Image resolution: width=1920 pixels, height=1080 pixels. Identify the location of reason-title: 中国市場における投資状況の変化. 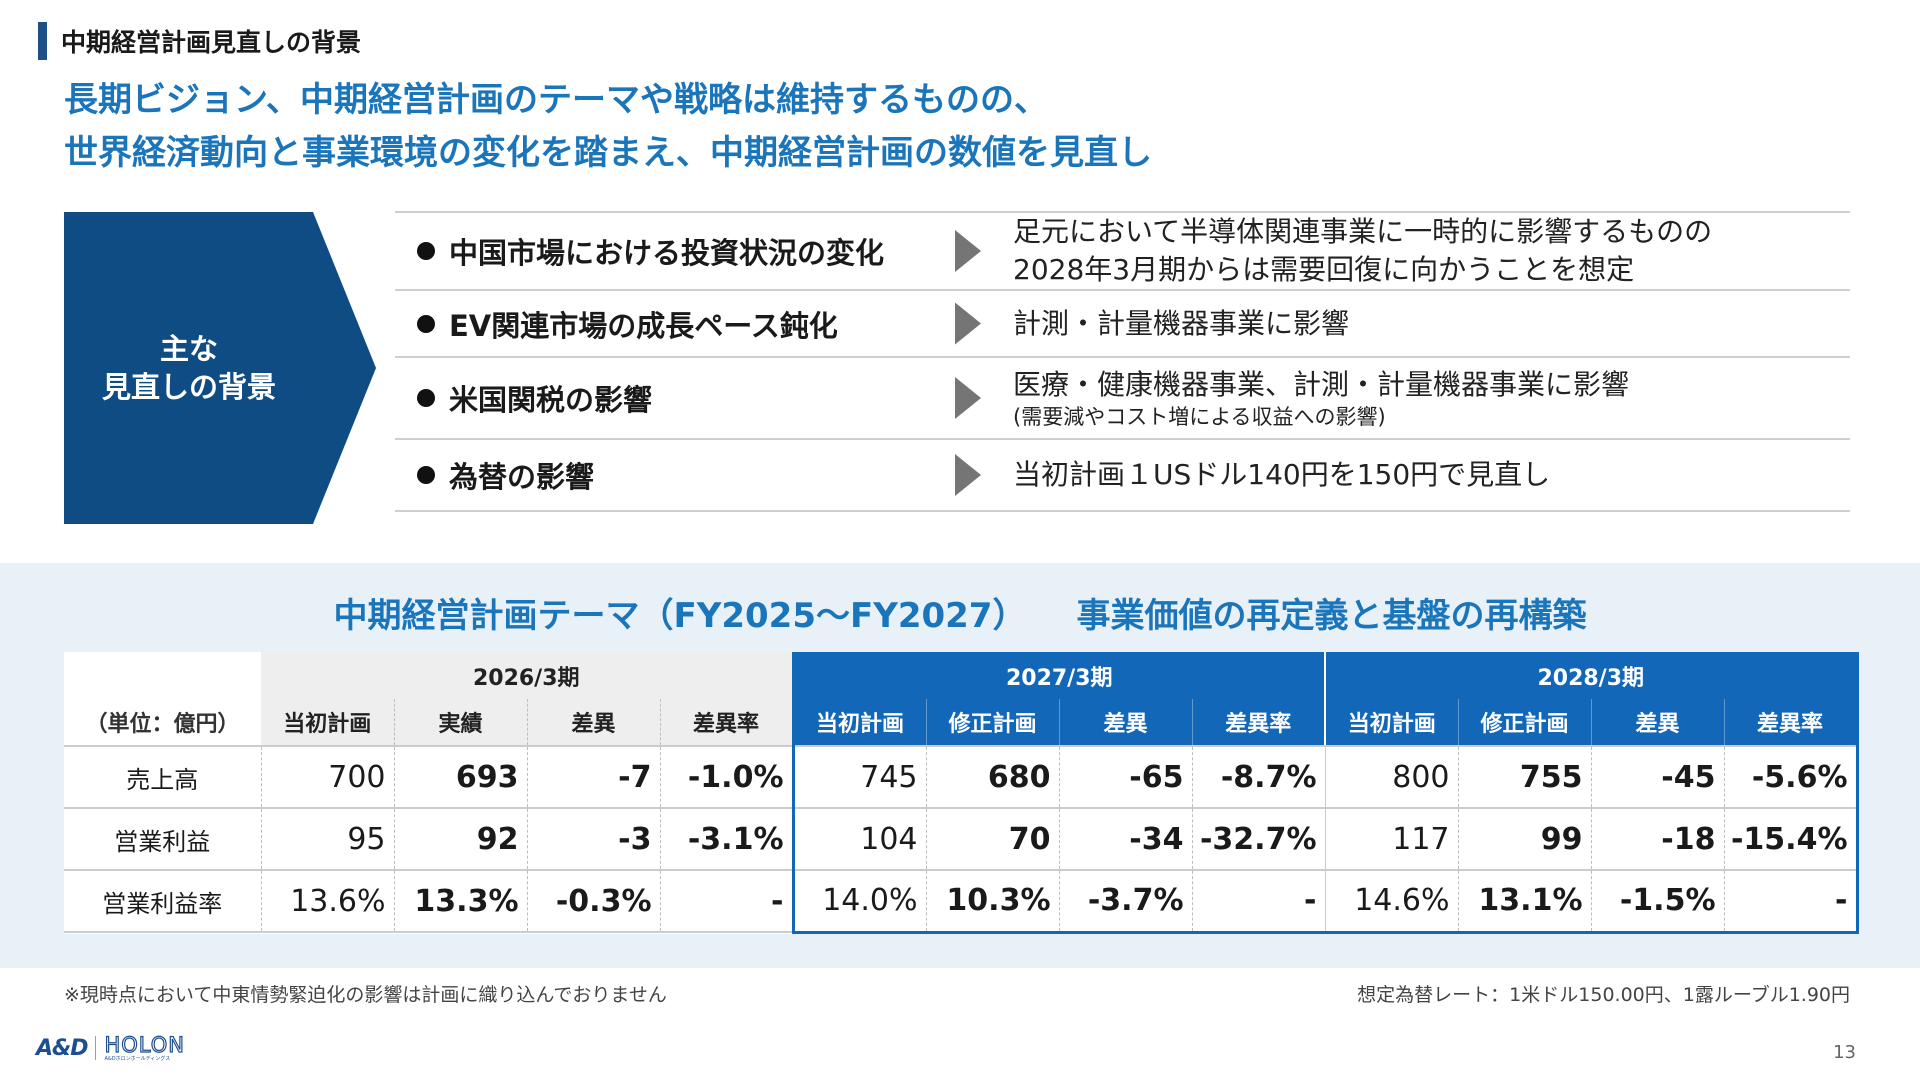
(667, 253).